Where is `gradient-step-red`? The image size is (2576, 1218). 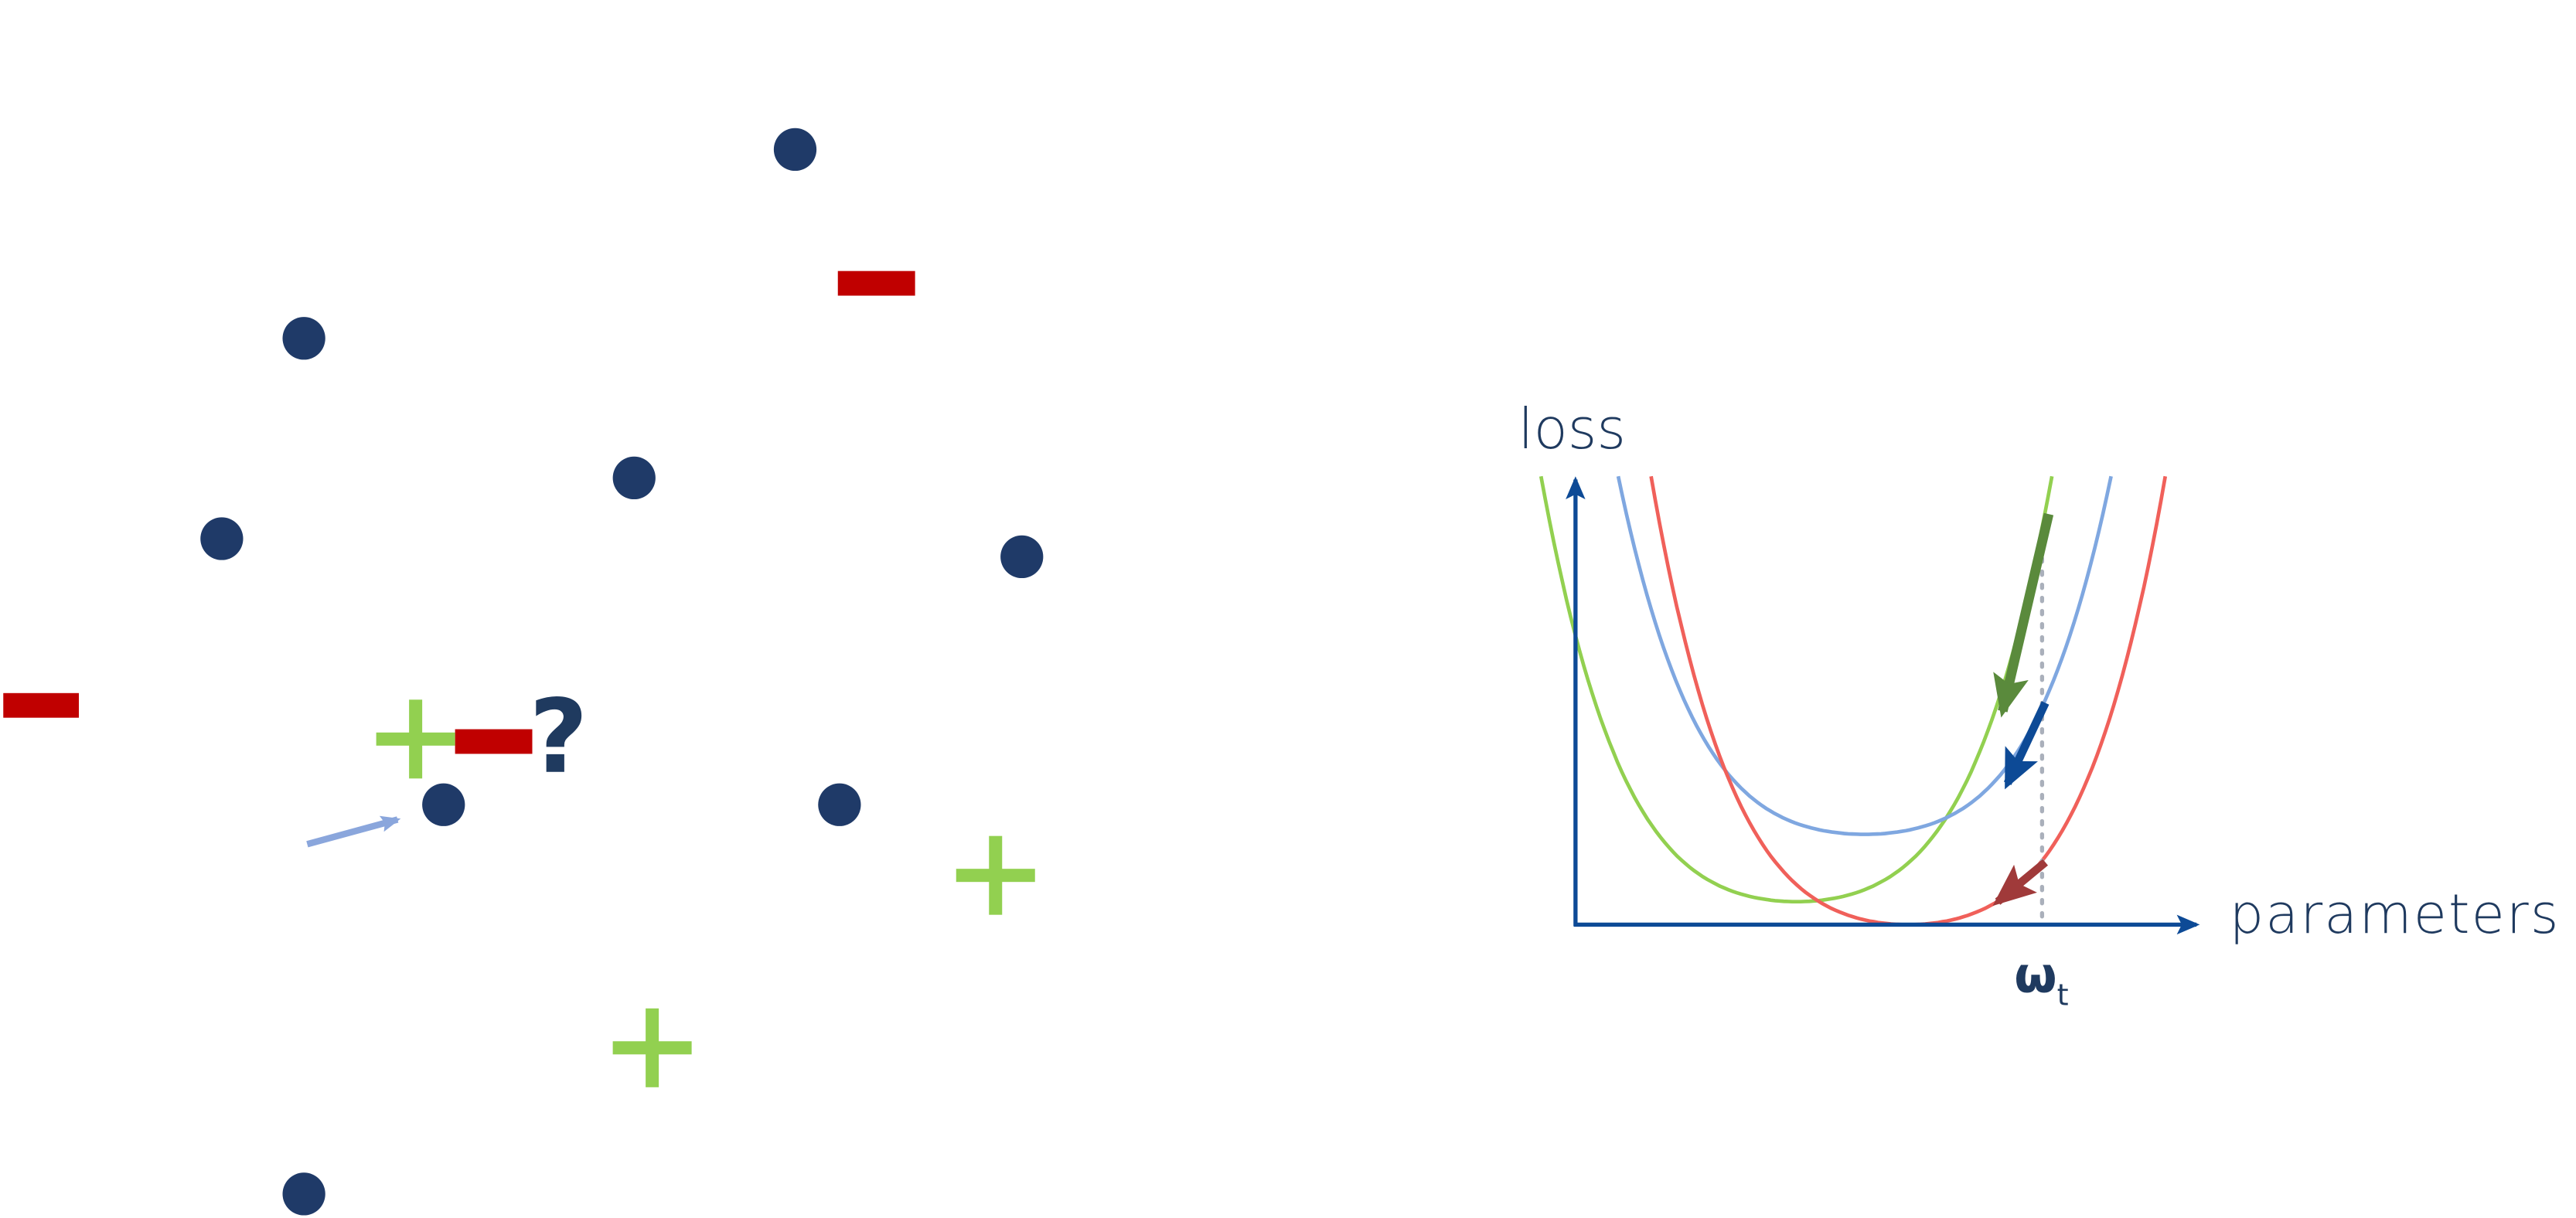 gradient-step-red is located at coordinates (2020, 883).